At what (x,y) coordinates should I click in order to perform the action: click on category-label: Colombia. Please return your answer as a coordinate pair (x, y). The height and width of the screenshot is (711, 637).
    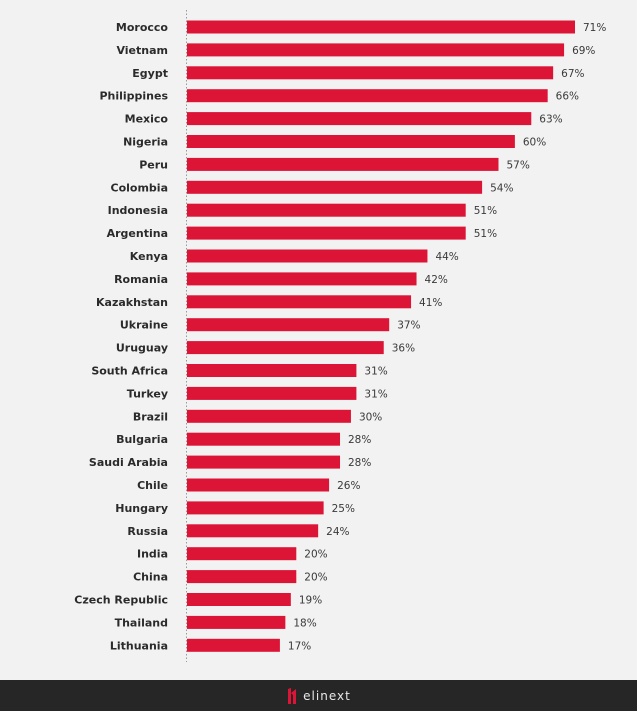
    Looking at the image, I should click on (140, 187).